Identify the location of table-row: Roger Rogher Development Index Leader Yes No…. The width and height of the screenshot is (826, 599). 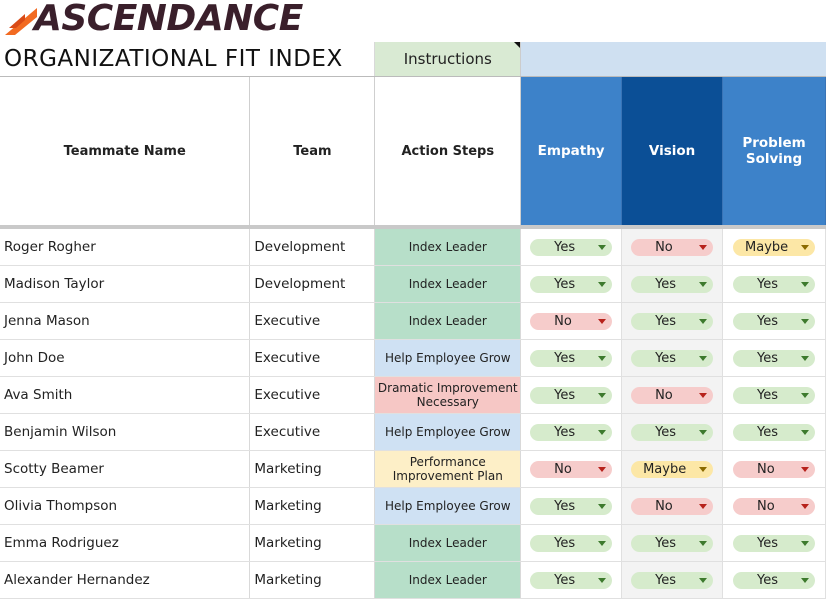
(413, 246).